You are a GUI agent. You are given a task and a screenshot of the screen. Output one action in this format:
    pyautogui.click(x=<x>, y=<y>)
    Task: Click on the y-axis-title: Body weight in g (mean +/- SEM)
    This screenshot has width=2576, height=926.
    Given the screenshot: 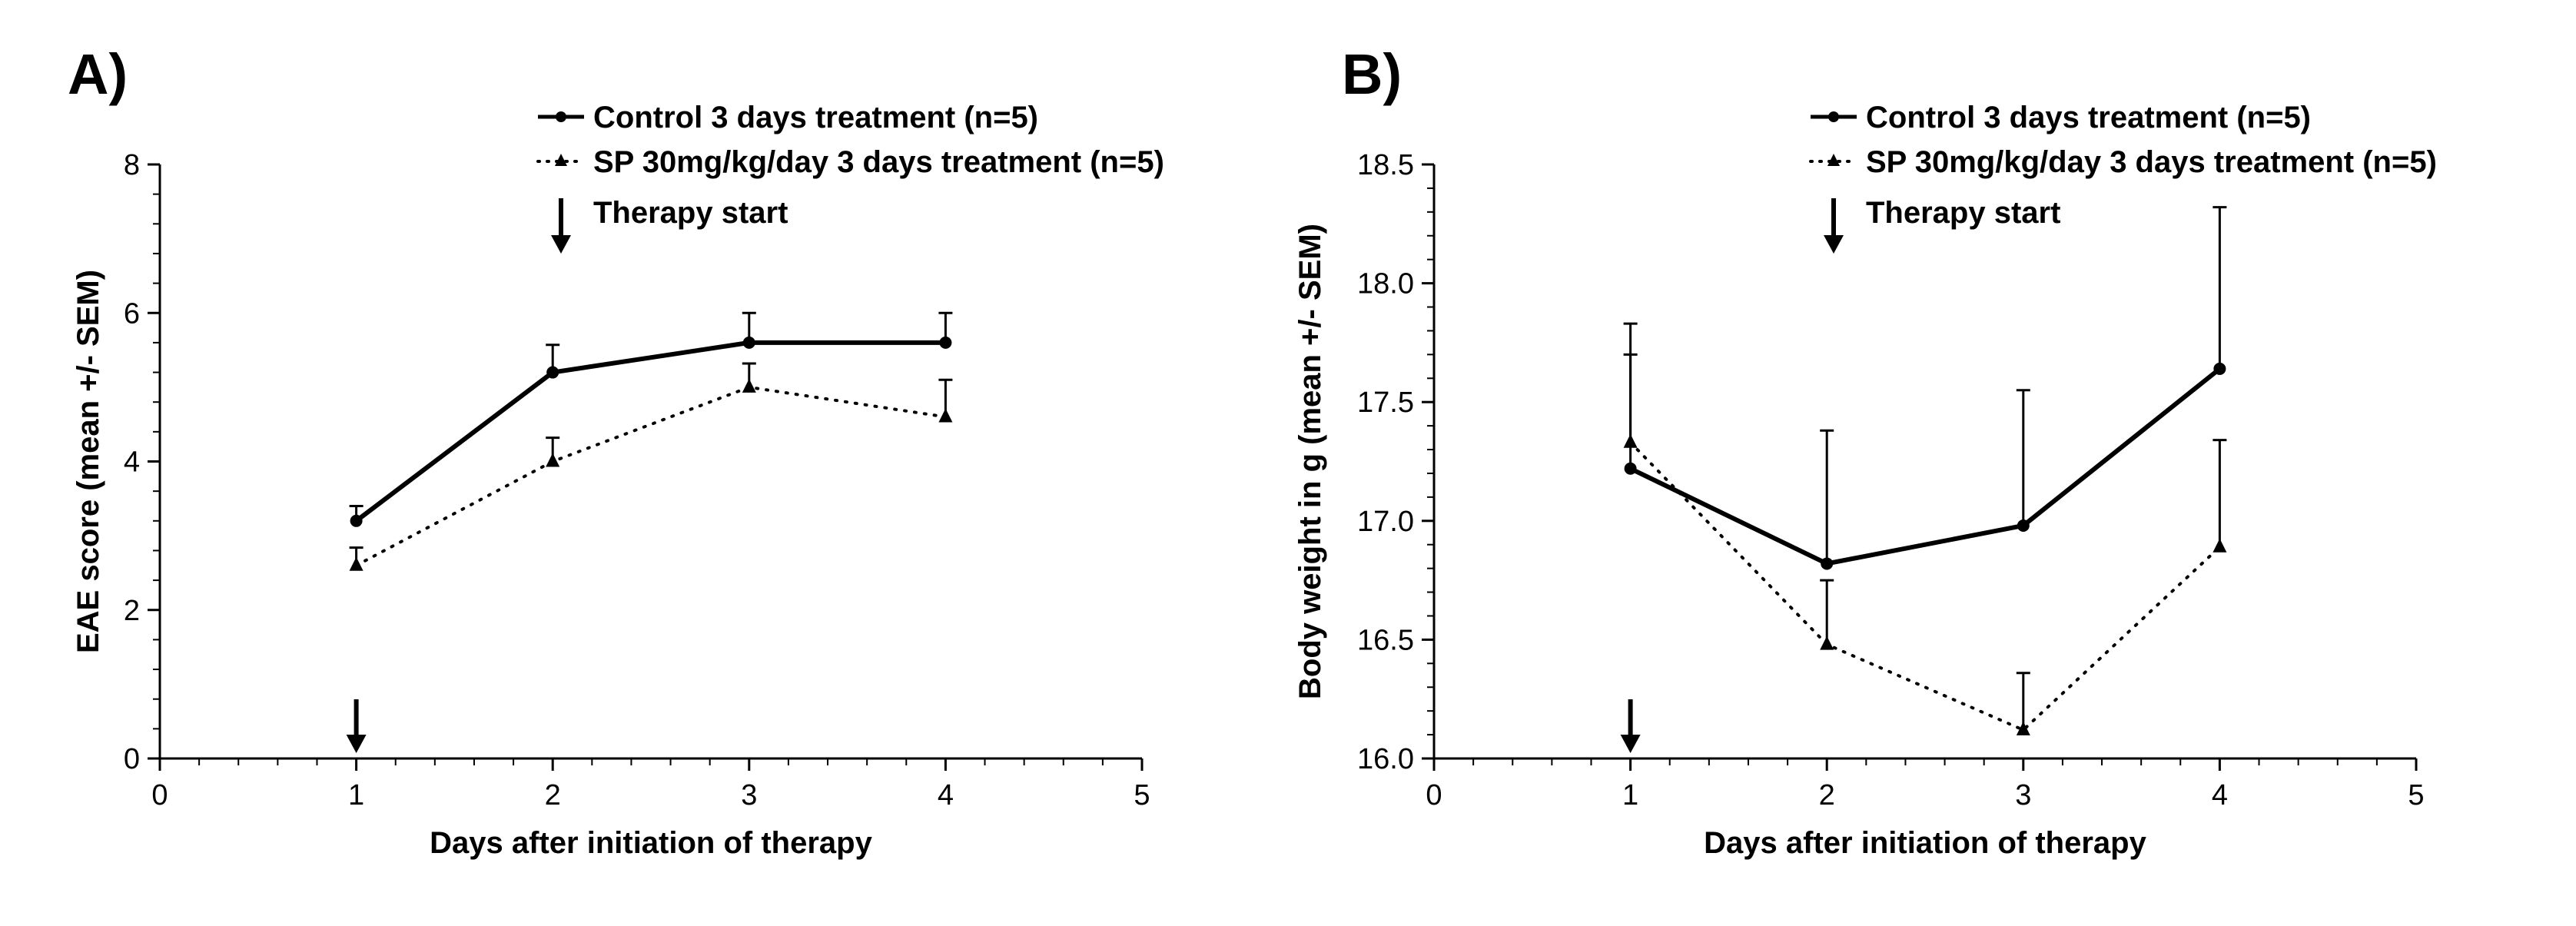 What is the action you would take?
    pyautogui.click(x=1310, y=461)
    